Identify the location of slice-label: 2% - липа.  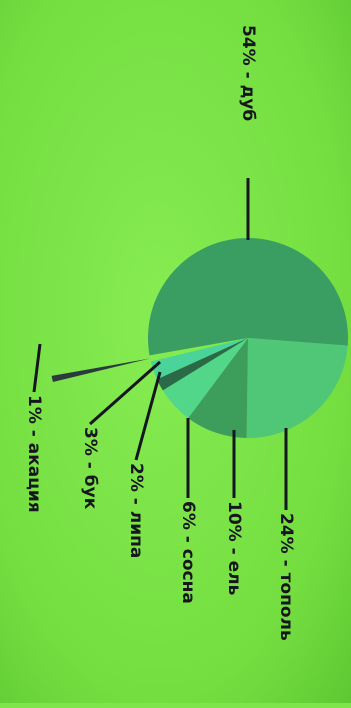
(136, 510).